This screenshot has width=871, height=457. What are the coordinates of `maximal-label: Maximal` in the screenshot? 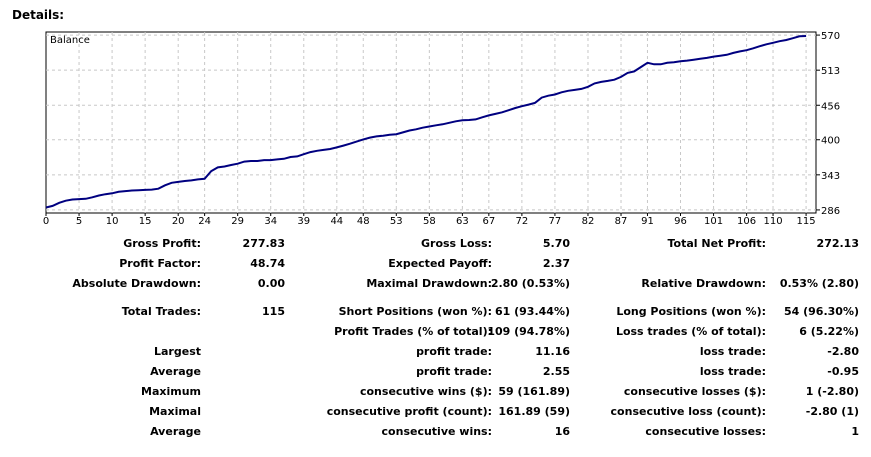 It's located at (175, 411).